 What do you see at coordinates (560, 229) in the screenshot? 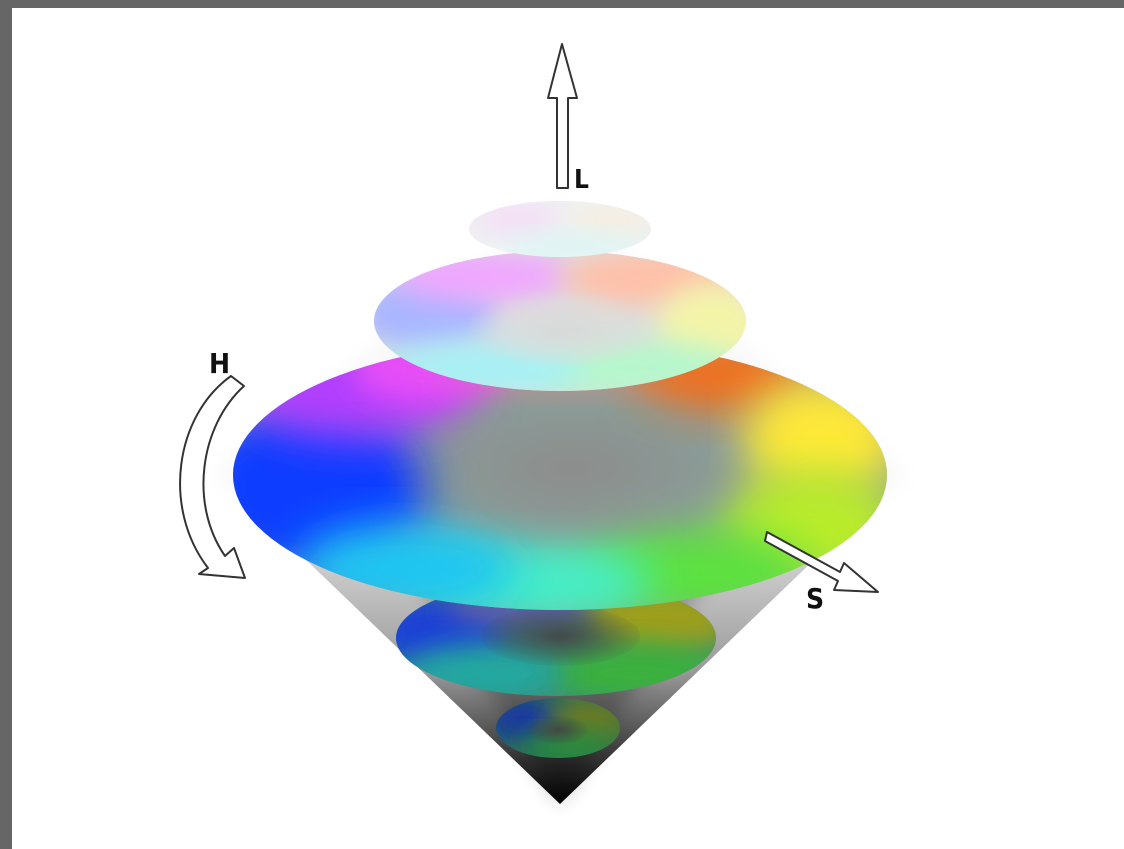
I see `top-white-slice` at bounding box center [560, 229].